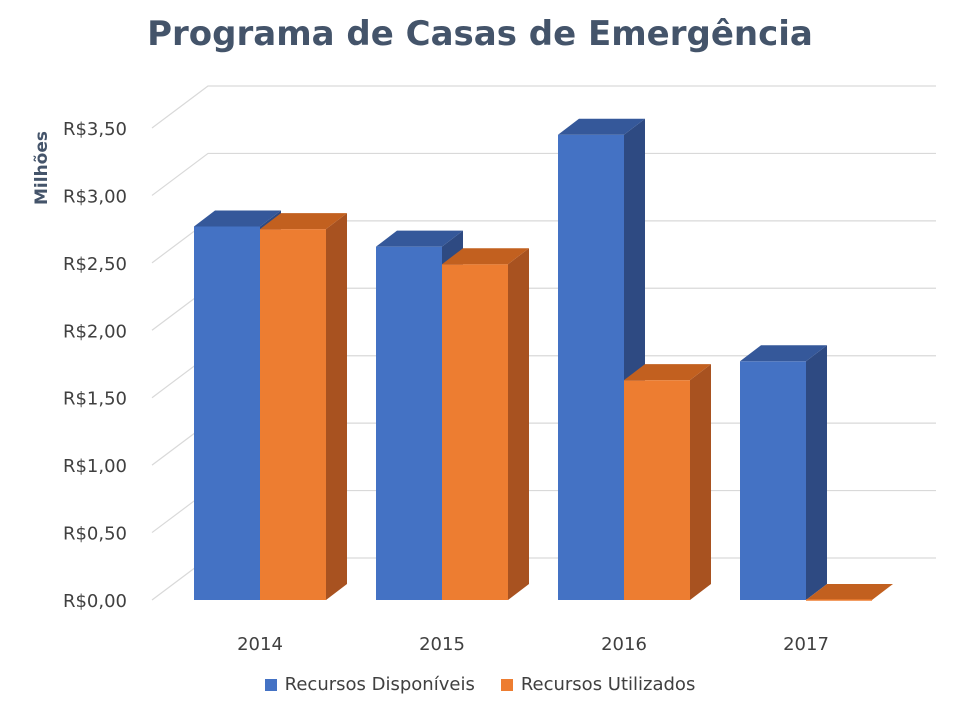  Describe the element at coordinates (379, 684) in the screenshot. I see `legend-label-disponiveis: Recursos Disponíveis` at that location.